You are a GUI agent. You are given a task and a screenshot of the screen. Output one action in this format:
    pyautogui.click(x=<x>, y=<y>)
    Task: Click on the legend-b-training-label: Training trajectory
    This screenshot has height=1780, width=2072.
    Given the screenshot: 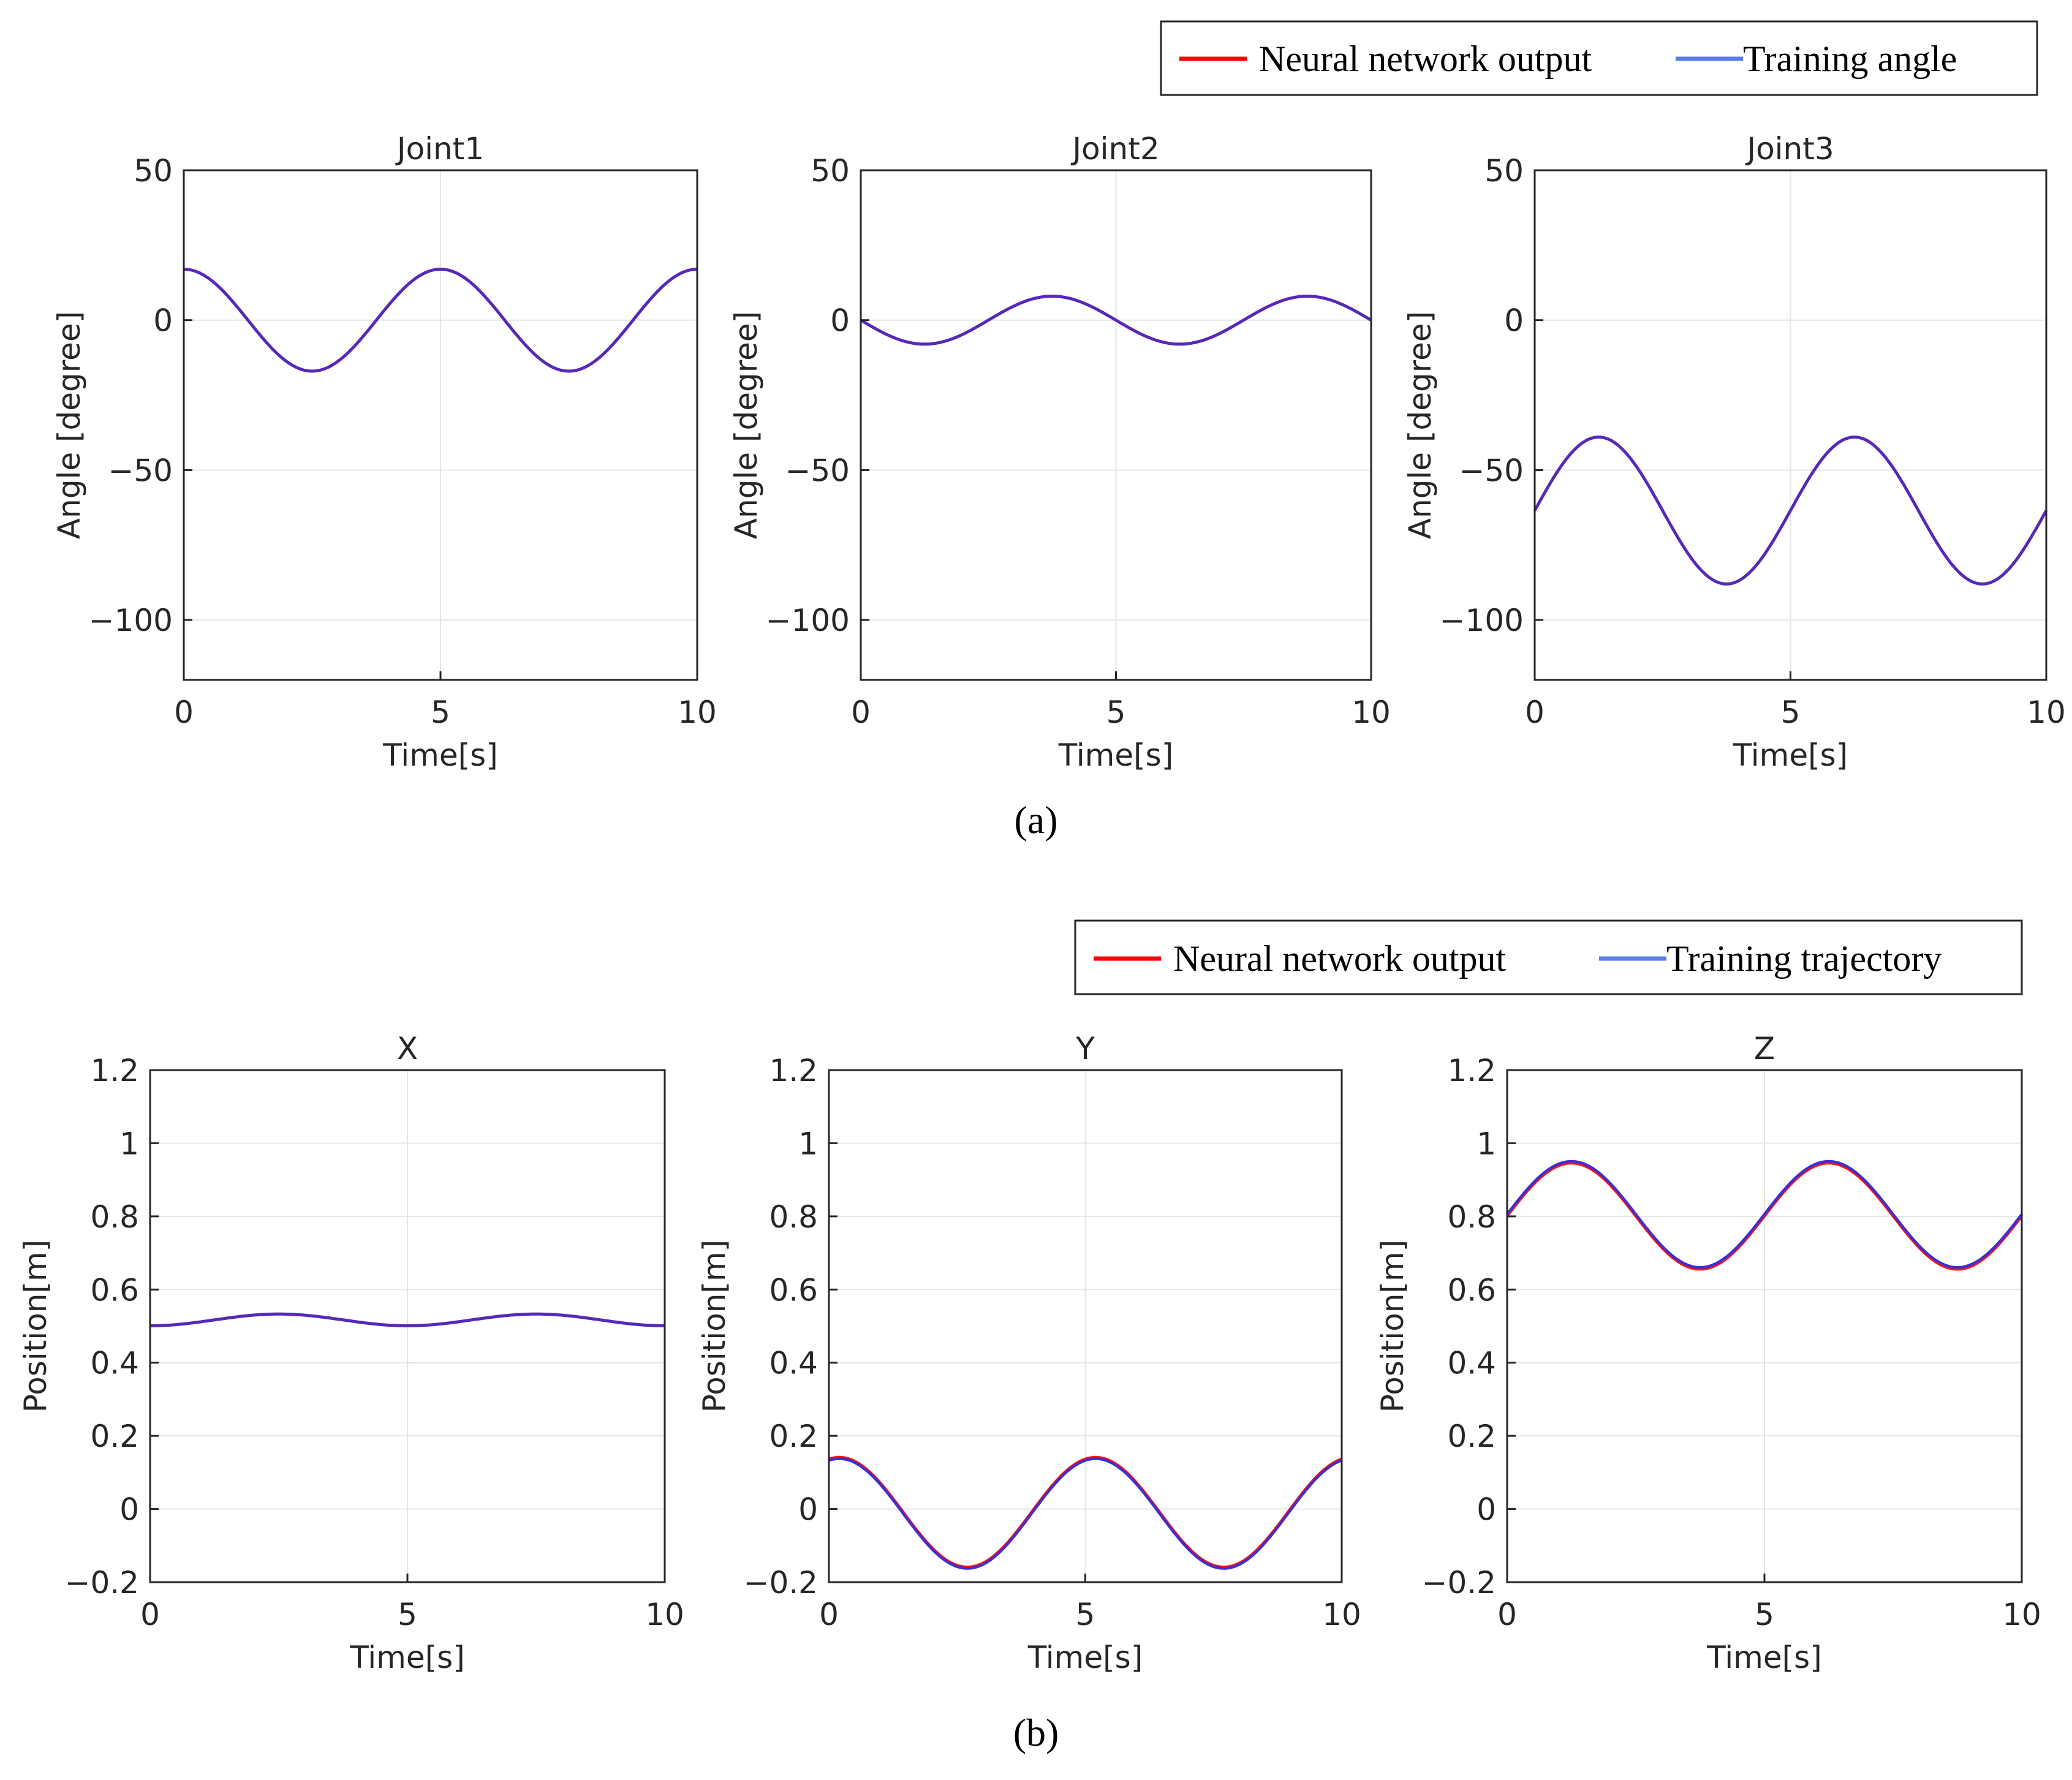 What is the action you would take?
    pyautogui.click(x=1804, y=958)
    